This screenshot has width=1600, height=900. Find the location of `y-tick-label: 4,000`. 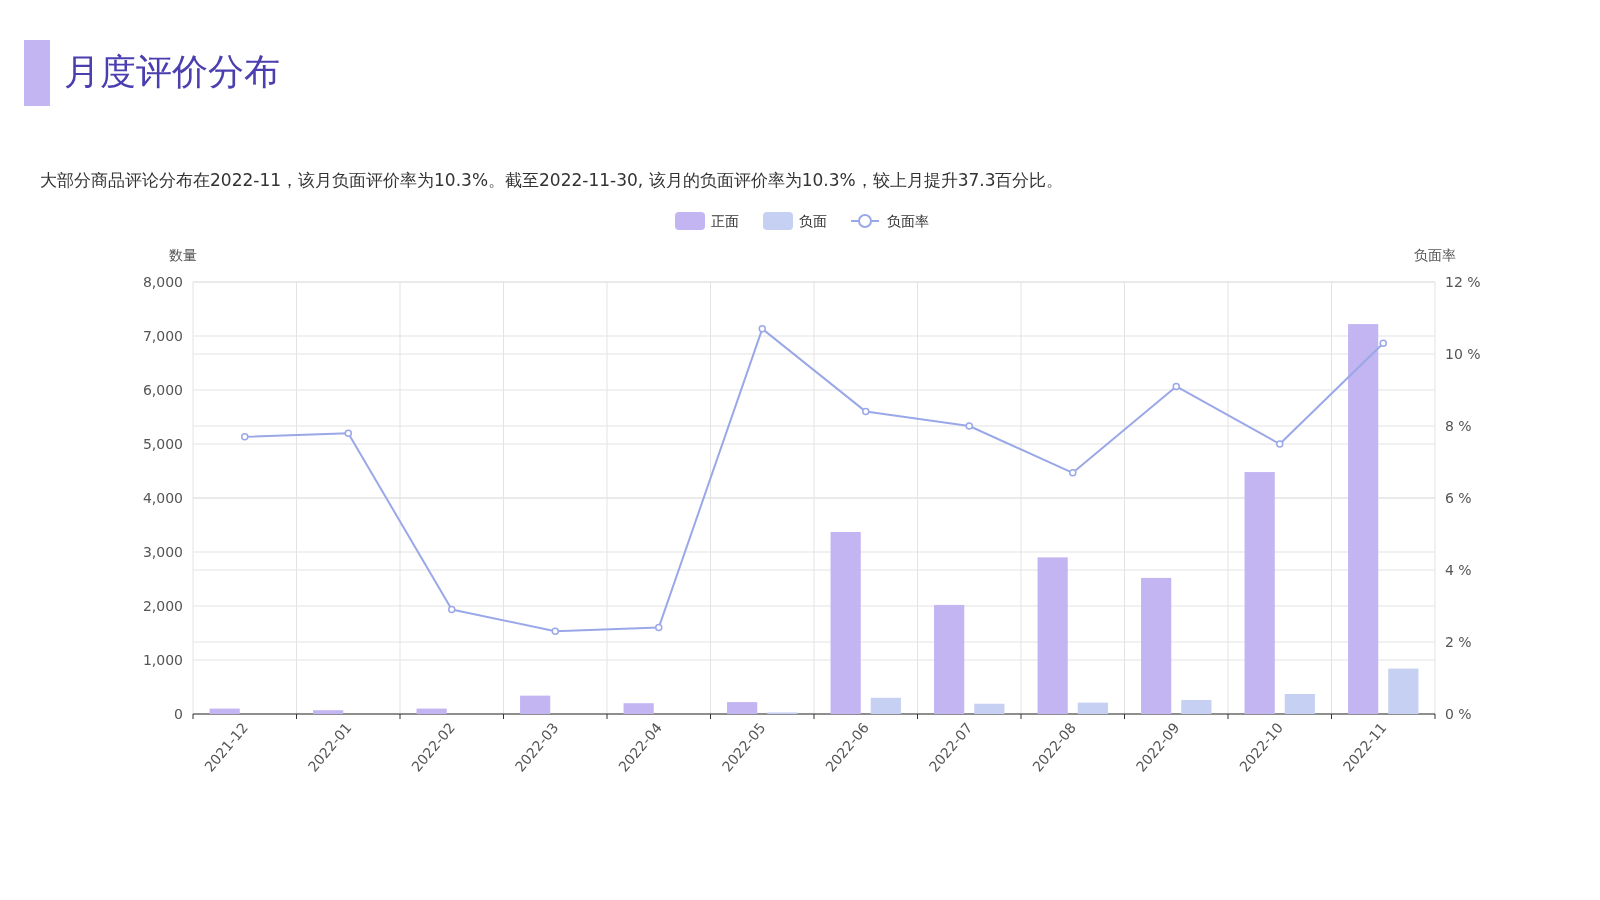

y-tick-label: 4,000 is located at coordinates (162, 498).